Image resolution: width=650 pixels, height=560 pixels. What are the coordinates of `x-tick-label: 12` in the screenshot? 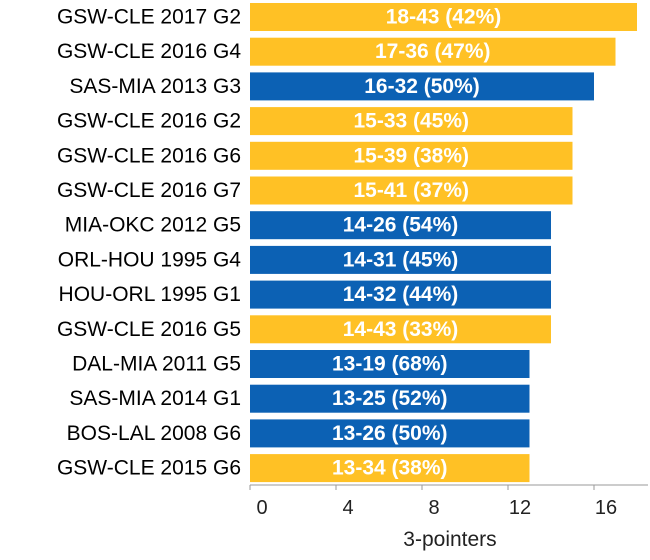 It's located at (520, 508).